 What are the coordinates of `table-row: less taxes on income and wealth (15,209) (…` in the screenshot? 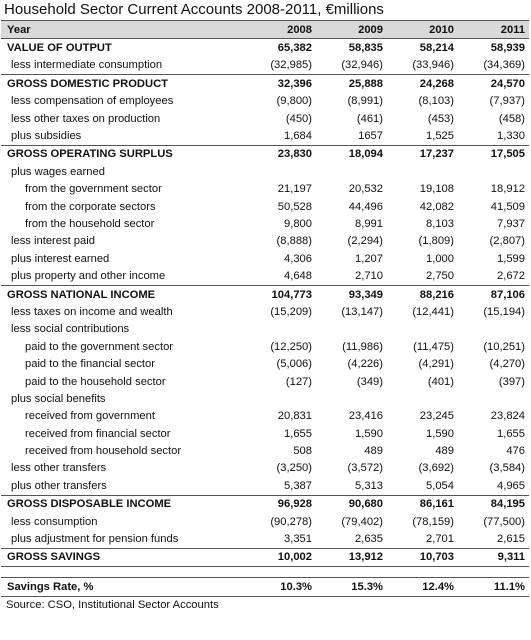 It's located at (265, 311).